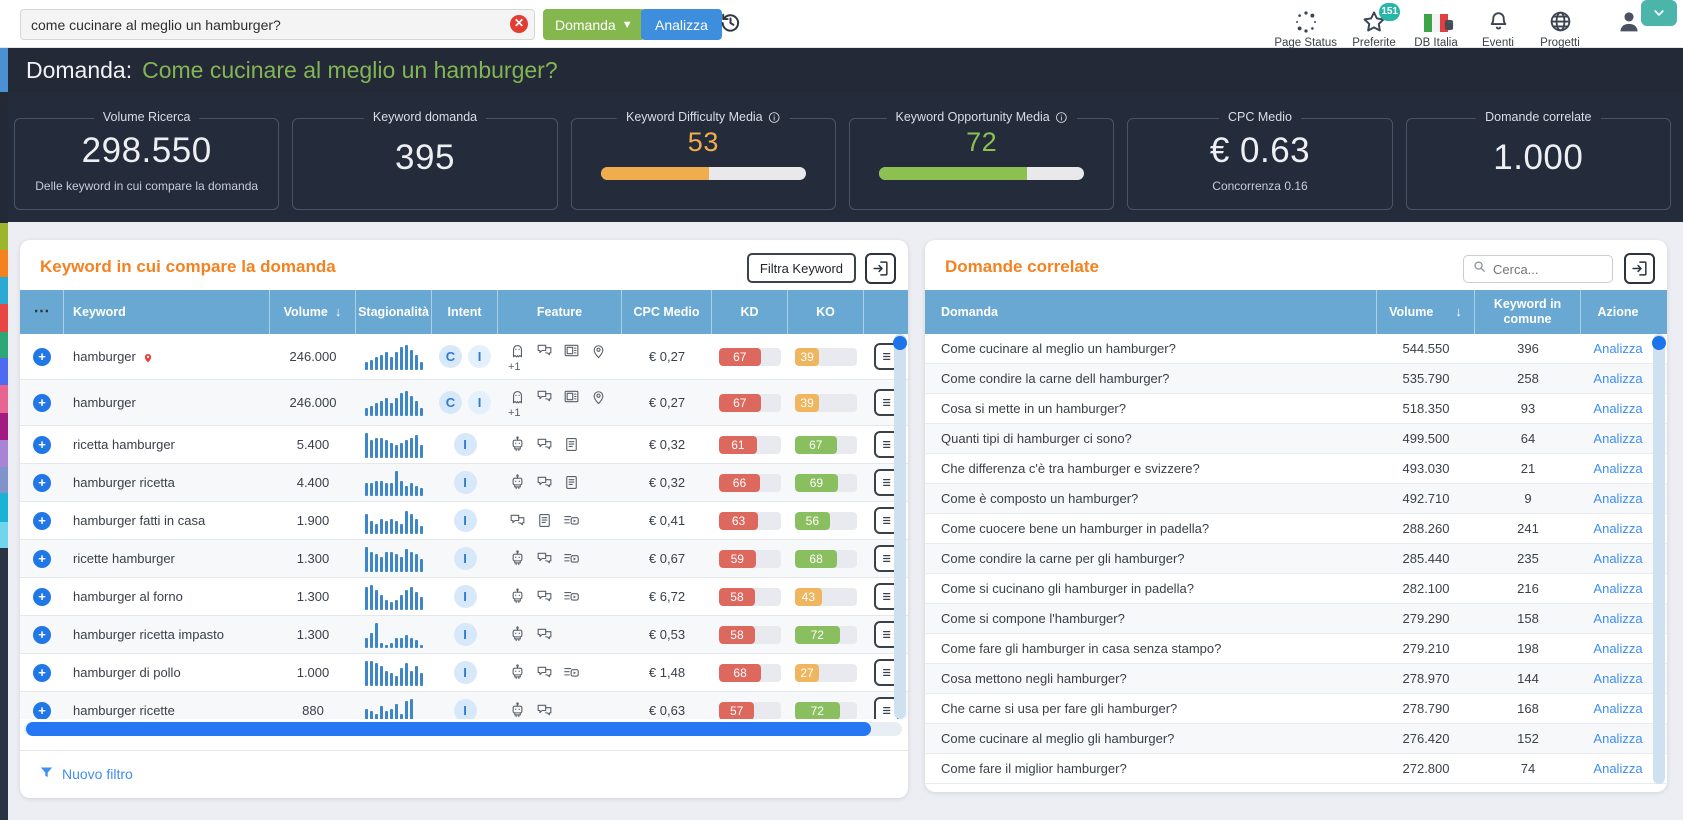 The width and height of the screenshot is (1683, 820). What do you see at coordinates (313, 312) in the screenshot?
I see `column-header-volume: Volume ↓` at bounding box center [313, 312].